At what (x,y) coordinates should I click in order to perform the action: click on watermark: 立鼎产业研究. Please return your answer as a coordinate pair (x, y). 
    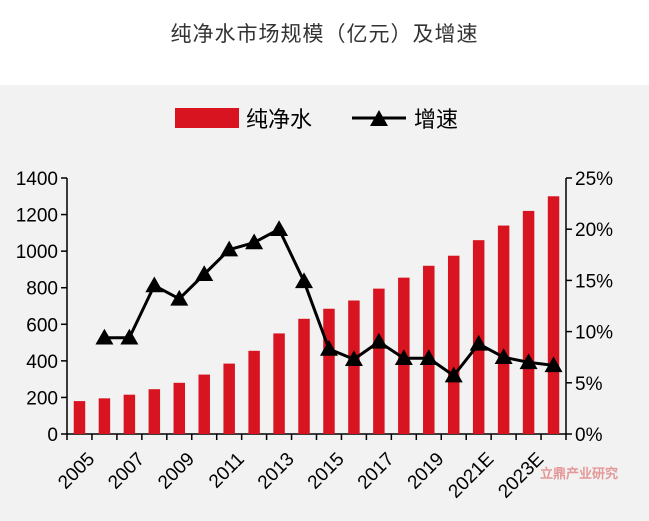
    Looking at the image, I should click on (579, 474).